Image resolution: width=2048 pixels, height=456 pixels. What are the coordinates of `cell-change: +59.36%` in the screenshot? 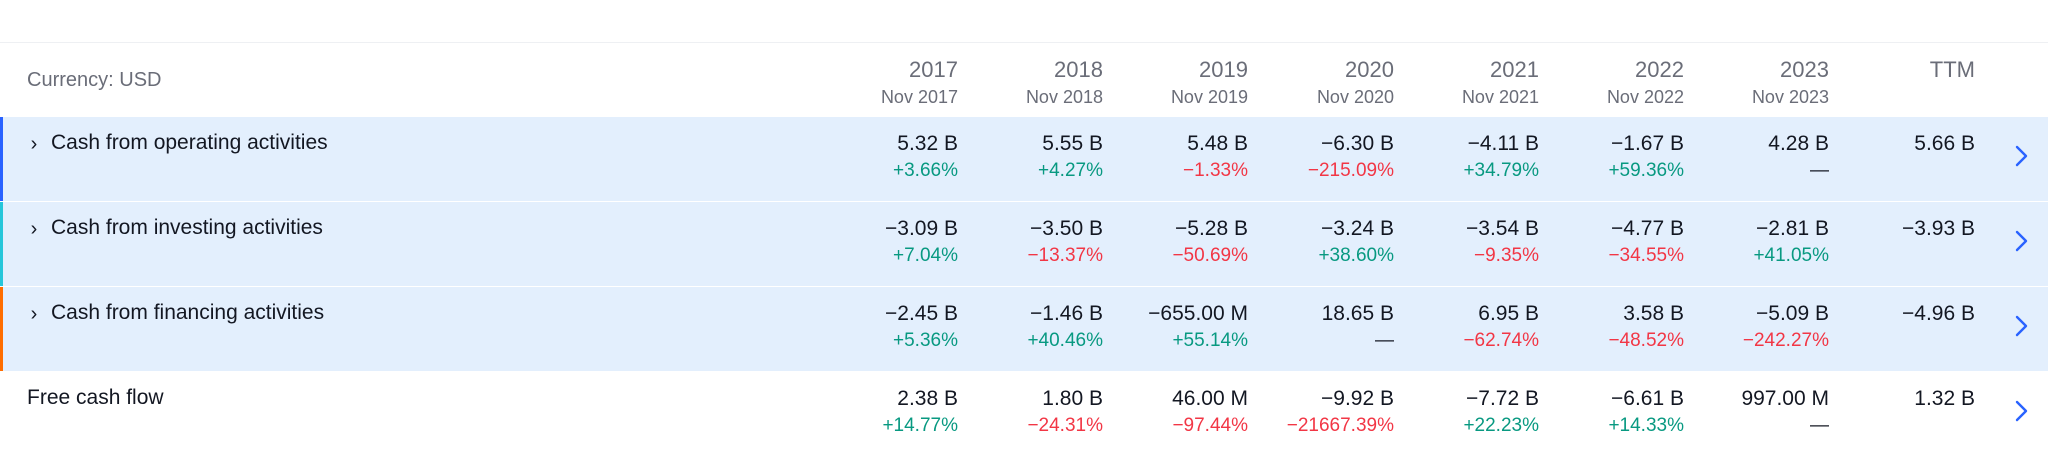 It's located at (1646, 170).